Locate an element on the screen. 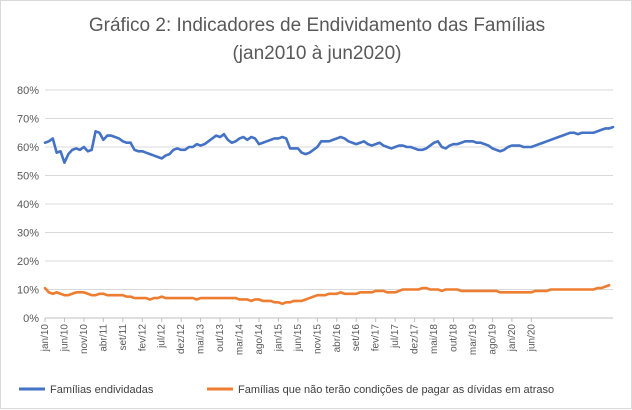 This screenshot has height=410, width=632. y-tick-label: 70% is located at coordinates (28, 120).